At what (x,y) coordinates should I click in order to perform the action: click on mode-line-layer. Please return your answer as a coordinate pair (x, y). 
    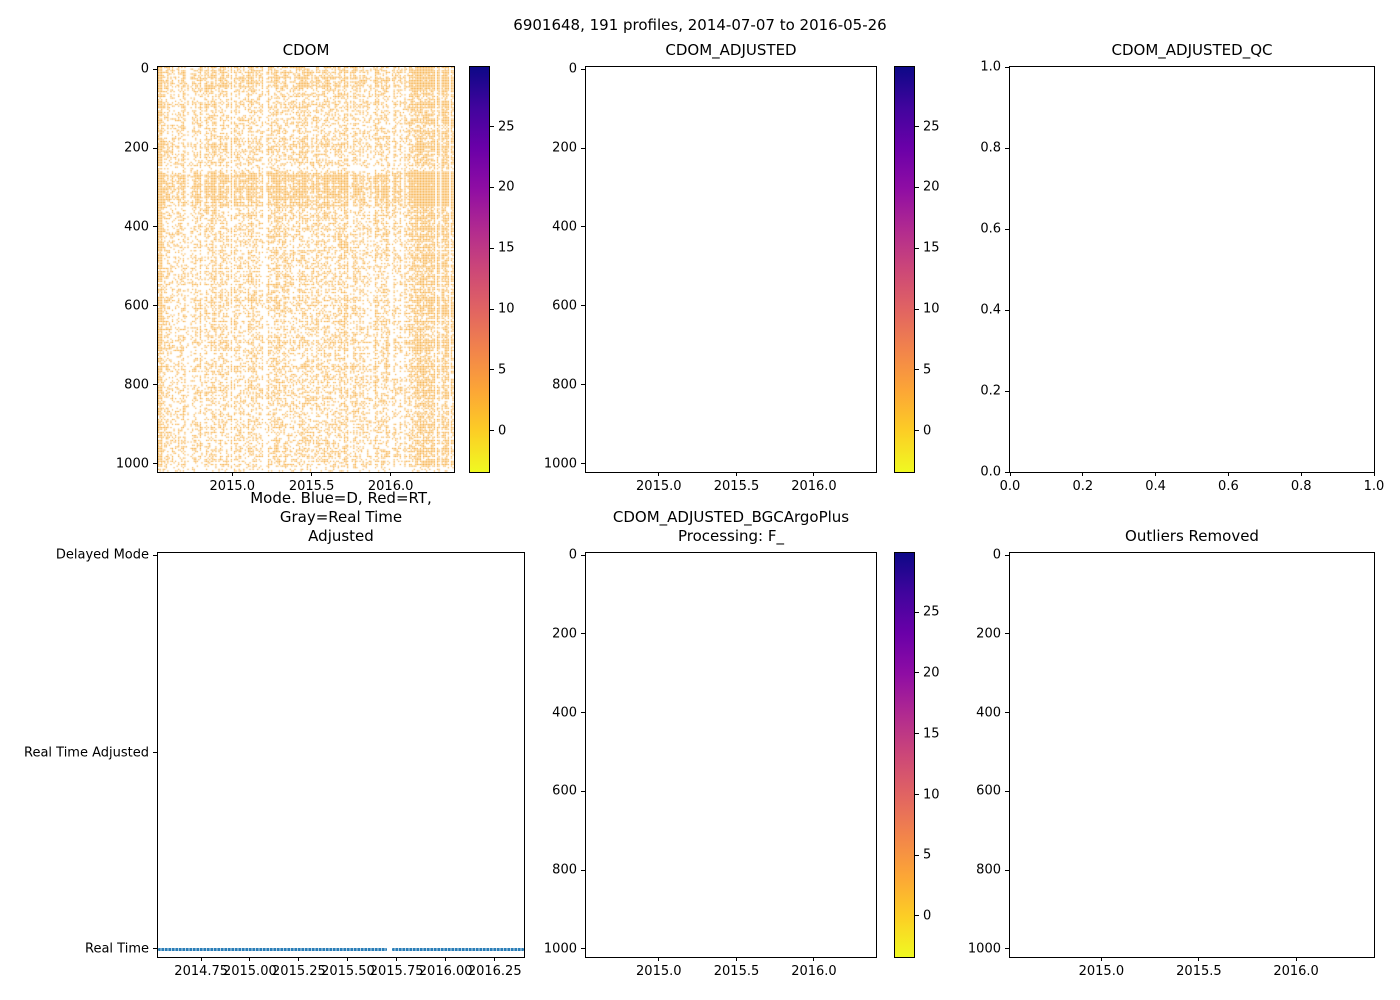
    Looking at the image, I should click on (341, 755).